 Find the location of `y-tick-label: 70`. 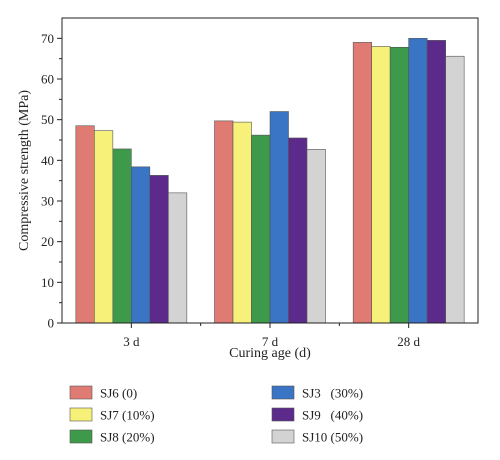

y-tick-label: 70 is located at coordinates (47, 38).